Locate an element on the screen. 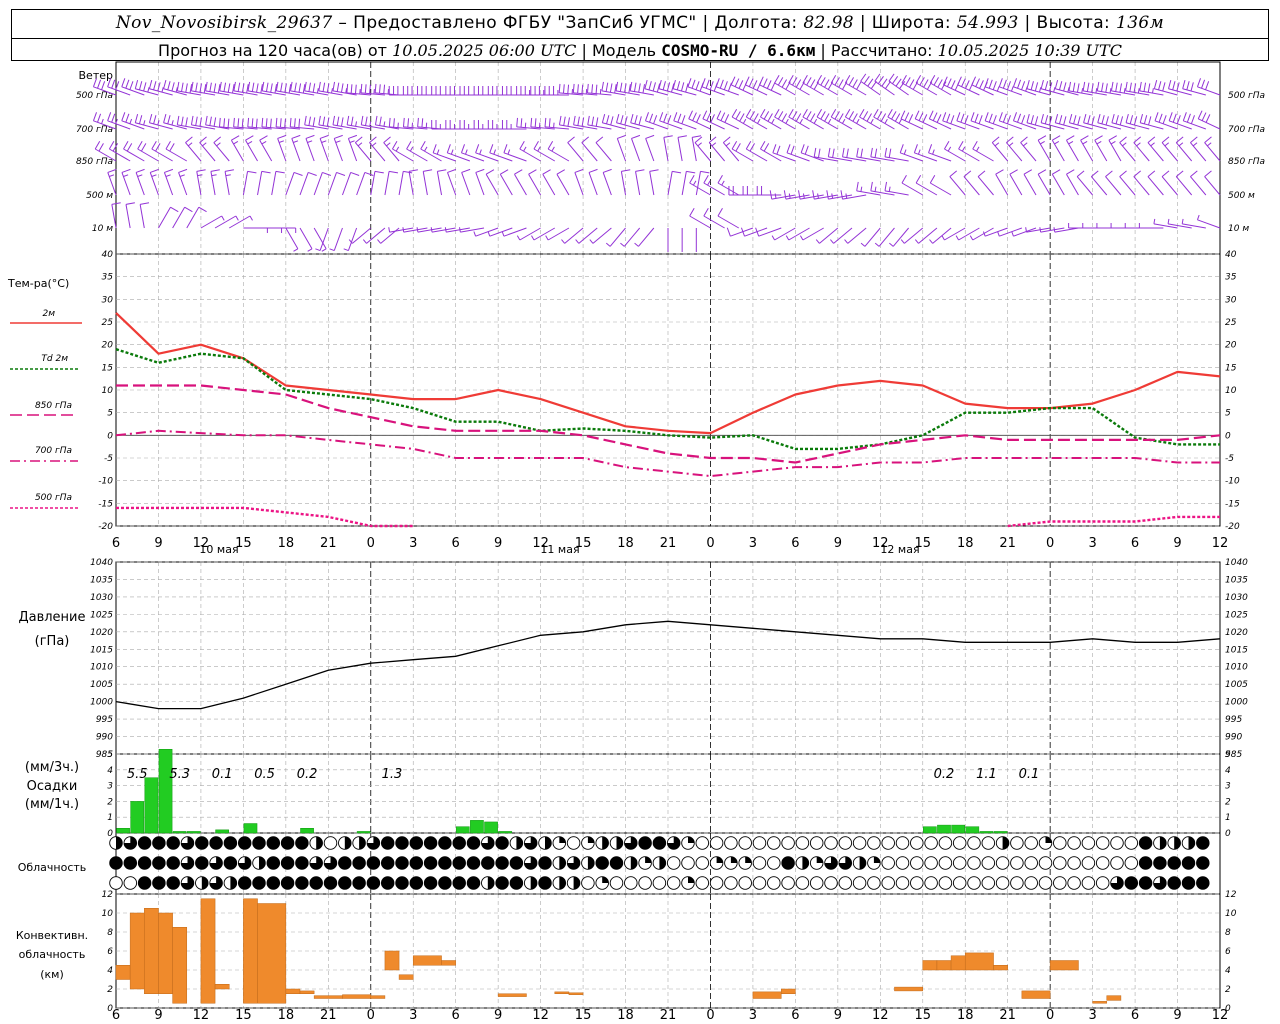 The width and height of the screenshot is (1280, 1024). y-tick-label-right: 3 is located at coordinates (1228, 787).